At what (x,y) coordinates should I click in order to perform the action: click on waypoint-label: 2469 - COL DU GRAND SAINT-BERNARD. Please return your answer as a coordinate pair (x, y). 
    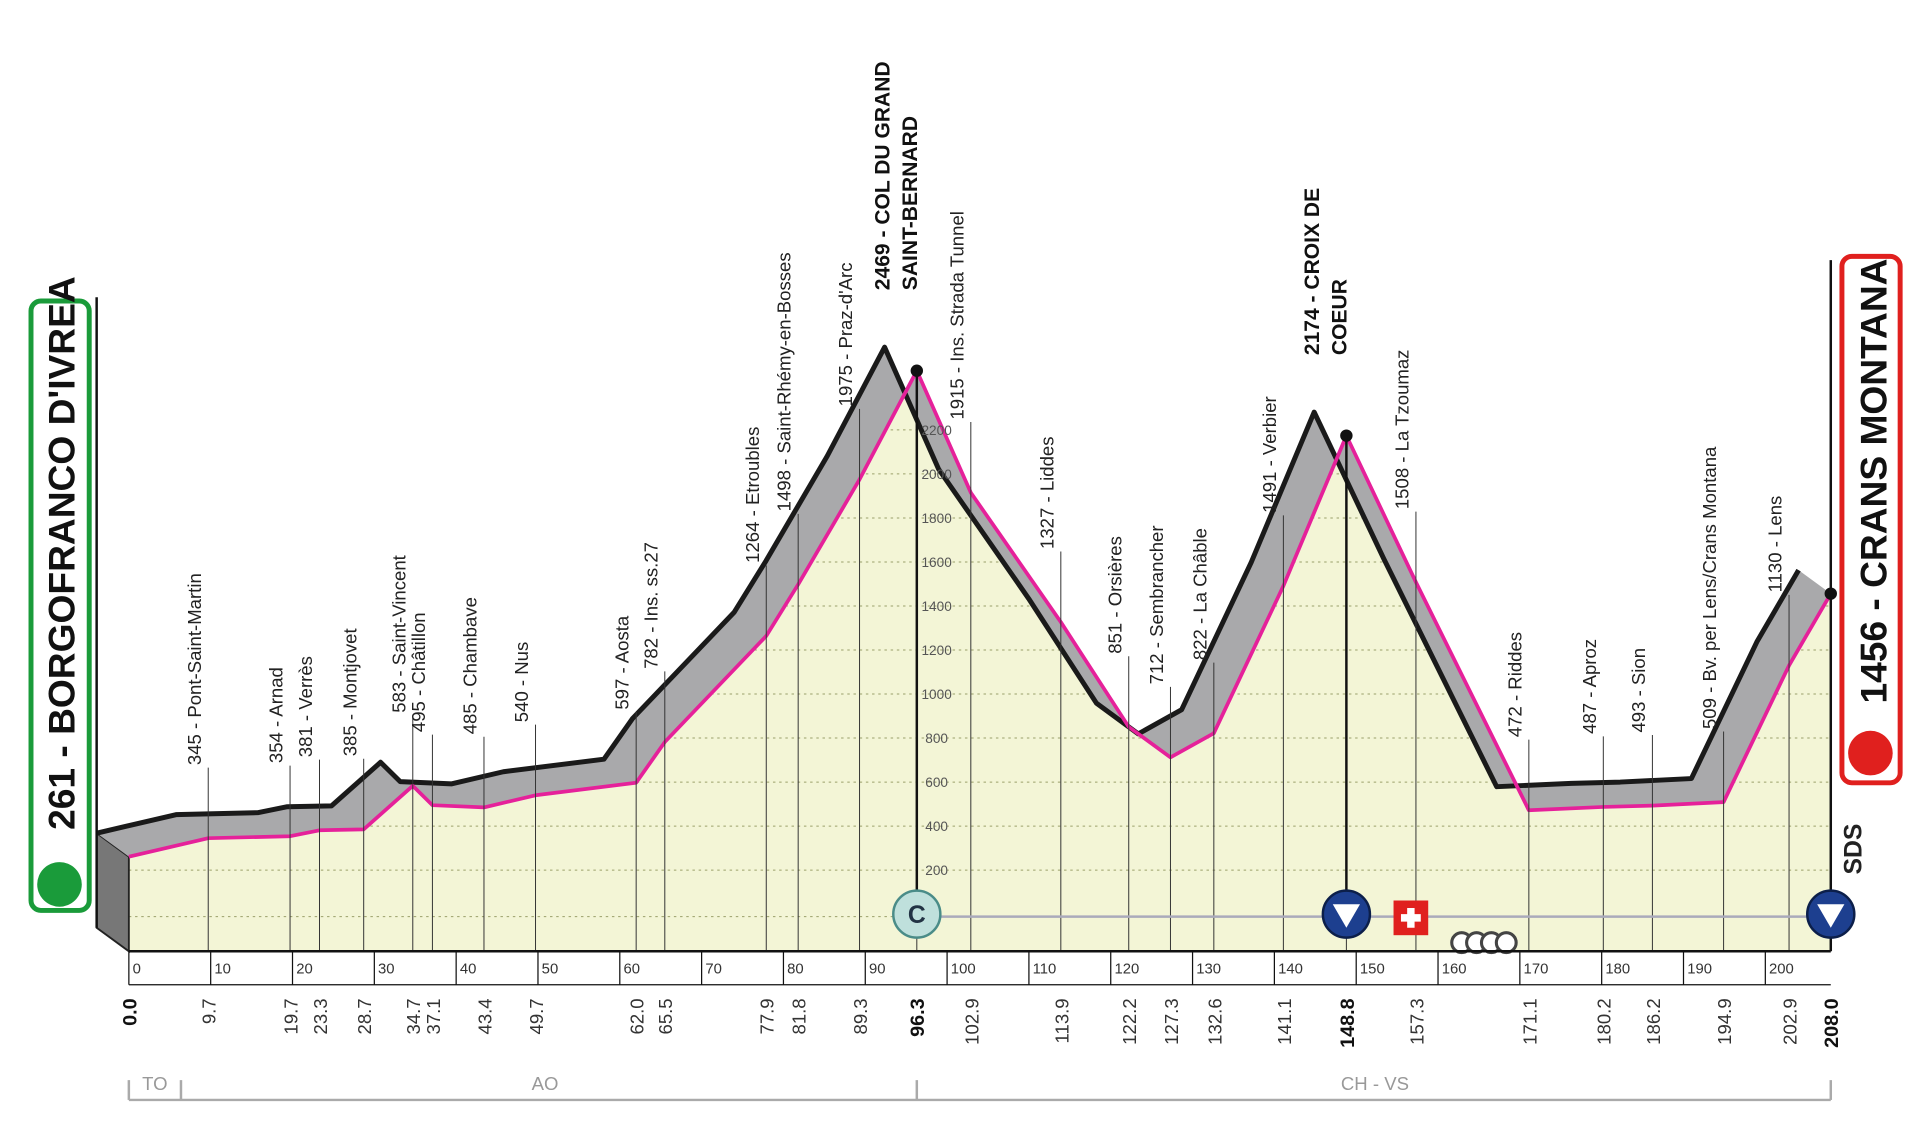
    Looking at the image, I should click on (897, 175).